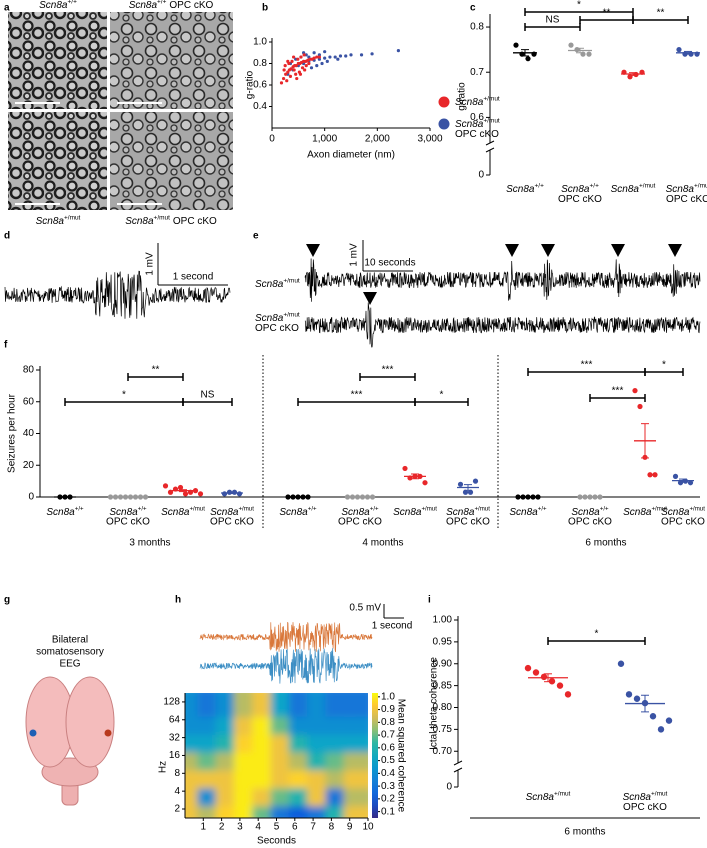 This screenshot has width=707, height=848. What do you see at coordinates (392, 626) in the screenshot?
I see `scale-label: 1 second` at bounding box center [392, 626].